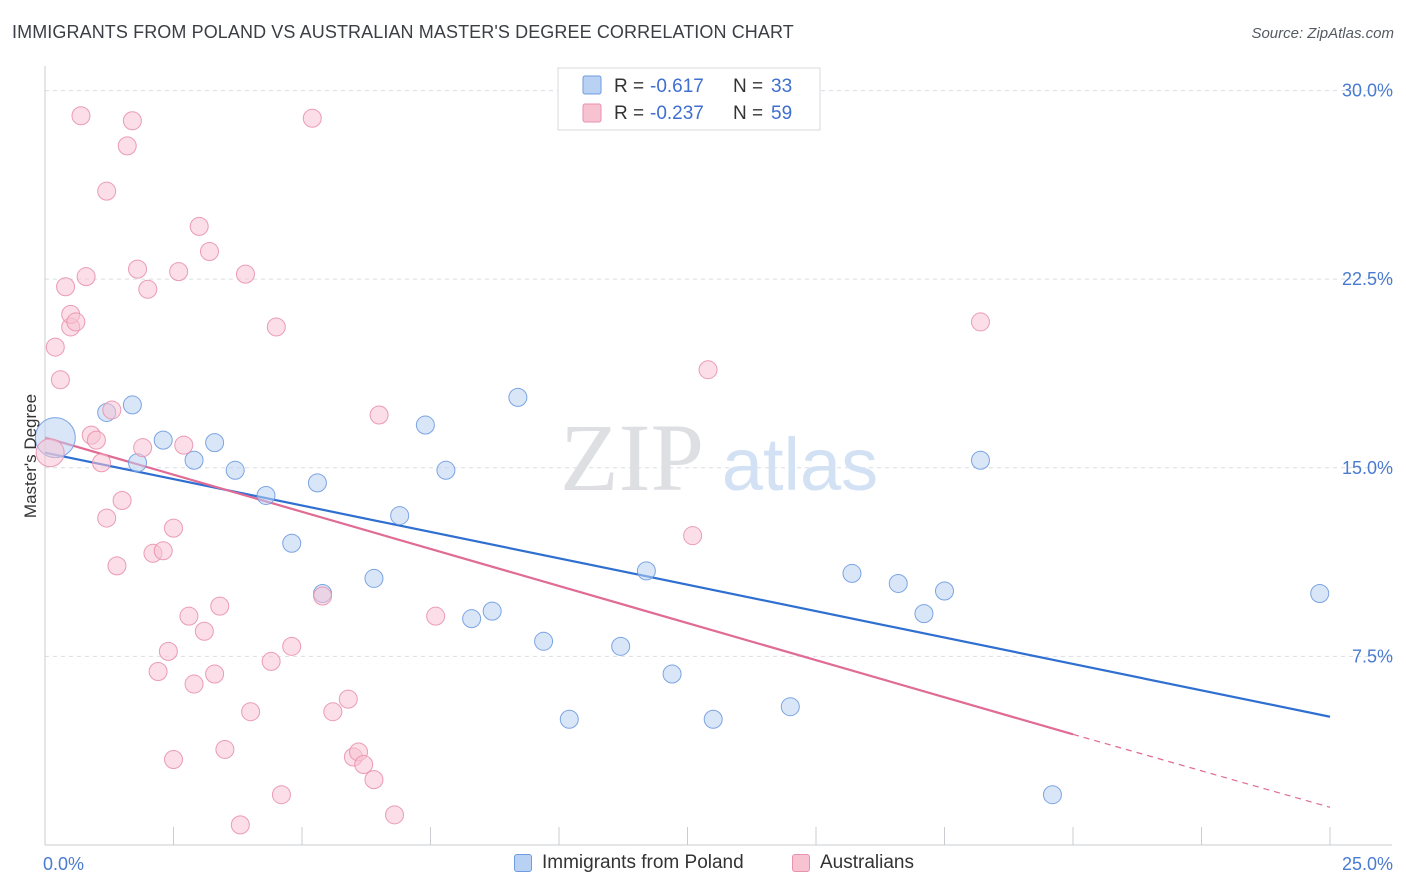  I want to click on watermark: ZIP atlas, so click(719, 457).